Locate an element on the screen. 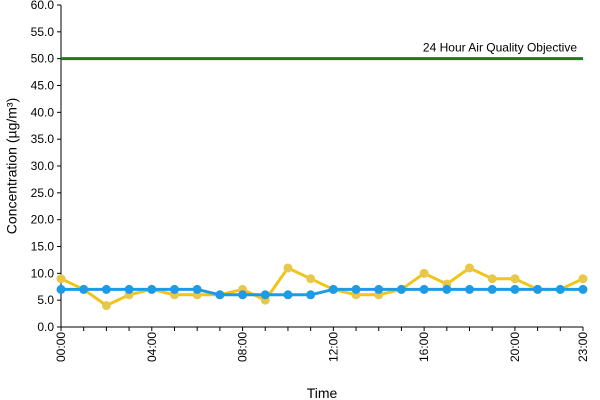 The width and height of the screenshot is (600, 400). y-tick-label: 45.0 is located at coordinates (43, 86).